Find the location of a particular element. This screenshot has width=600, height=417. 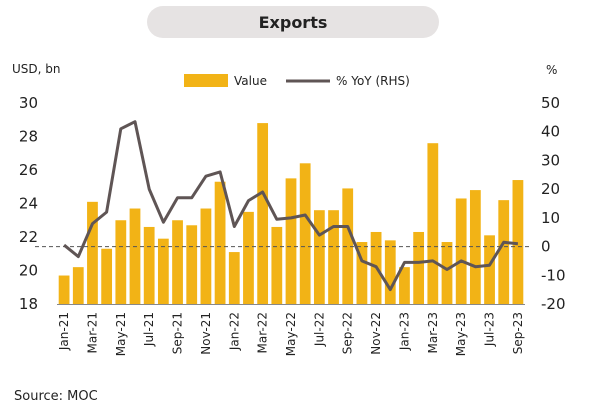

x-tick-Jul-23: Jul-23 is located at coordinates (490, 329).